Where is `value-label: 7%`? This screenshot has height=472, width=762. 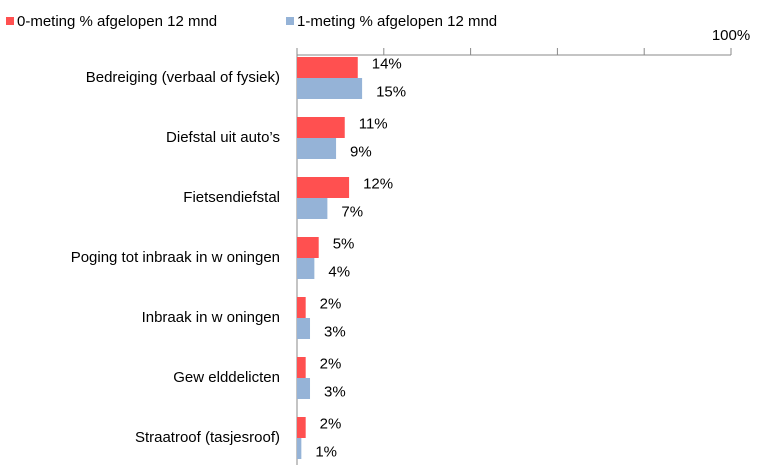 value-label: 7% is located at coordinates (352, 211).